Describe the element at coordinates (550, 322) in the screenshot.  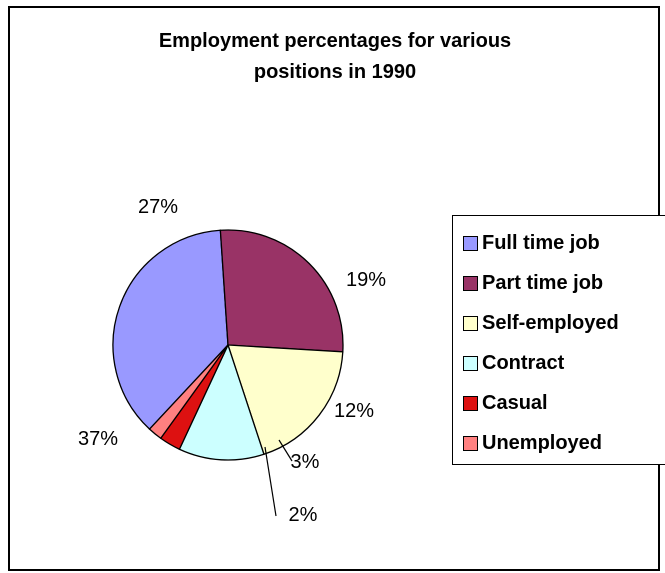
I see `legend-label-self-employed: Self-employed` at that location.